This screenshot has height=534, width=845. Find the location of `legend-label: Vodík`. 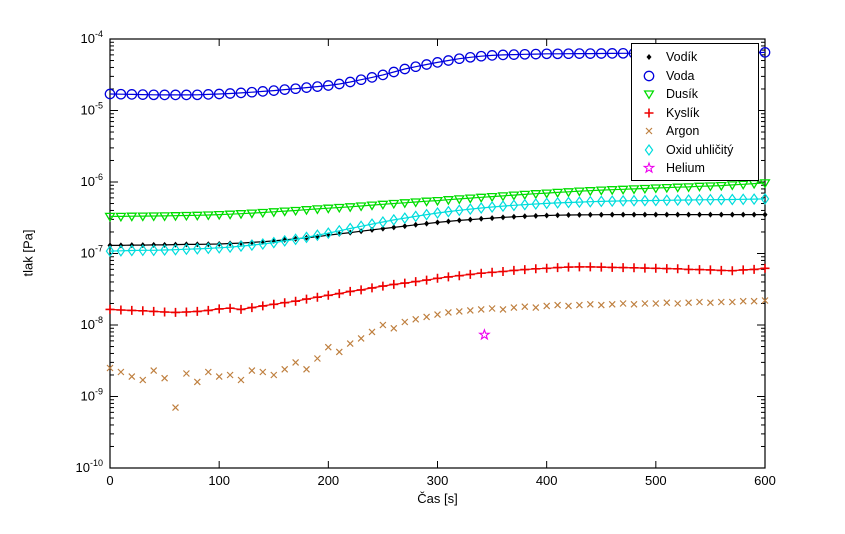

legend-label: Vodík is located at coordinates (682, 57).